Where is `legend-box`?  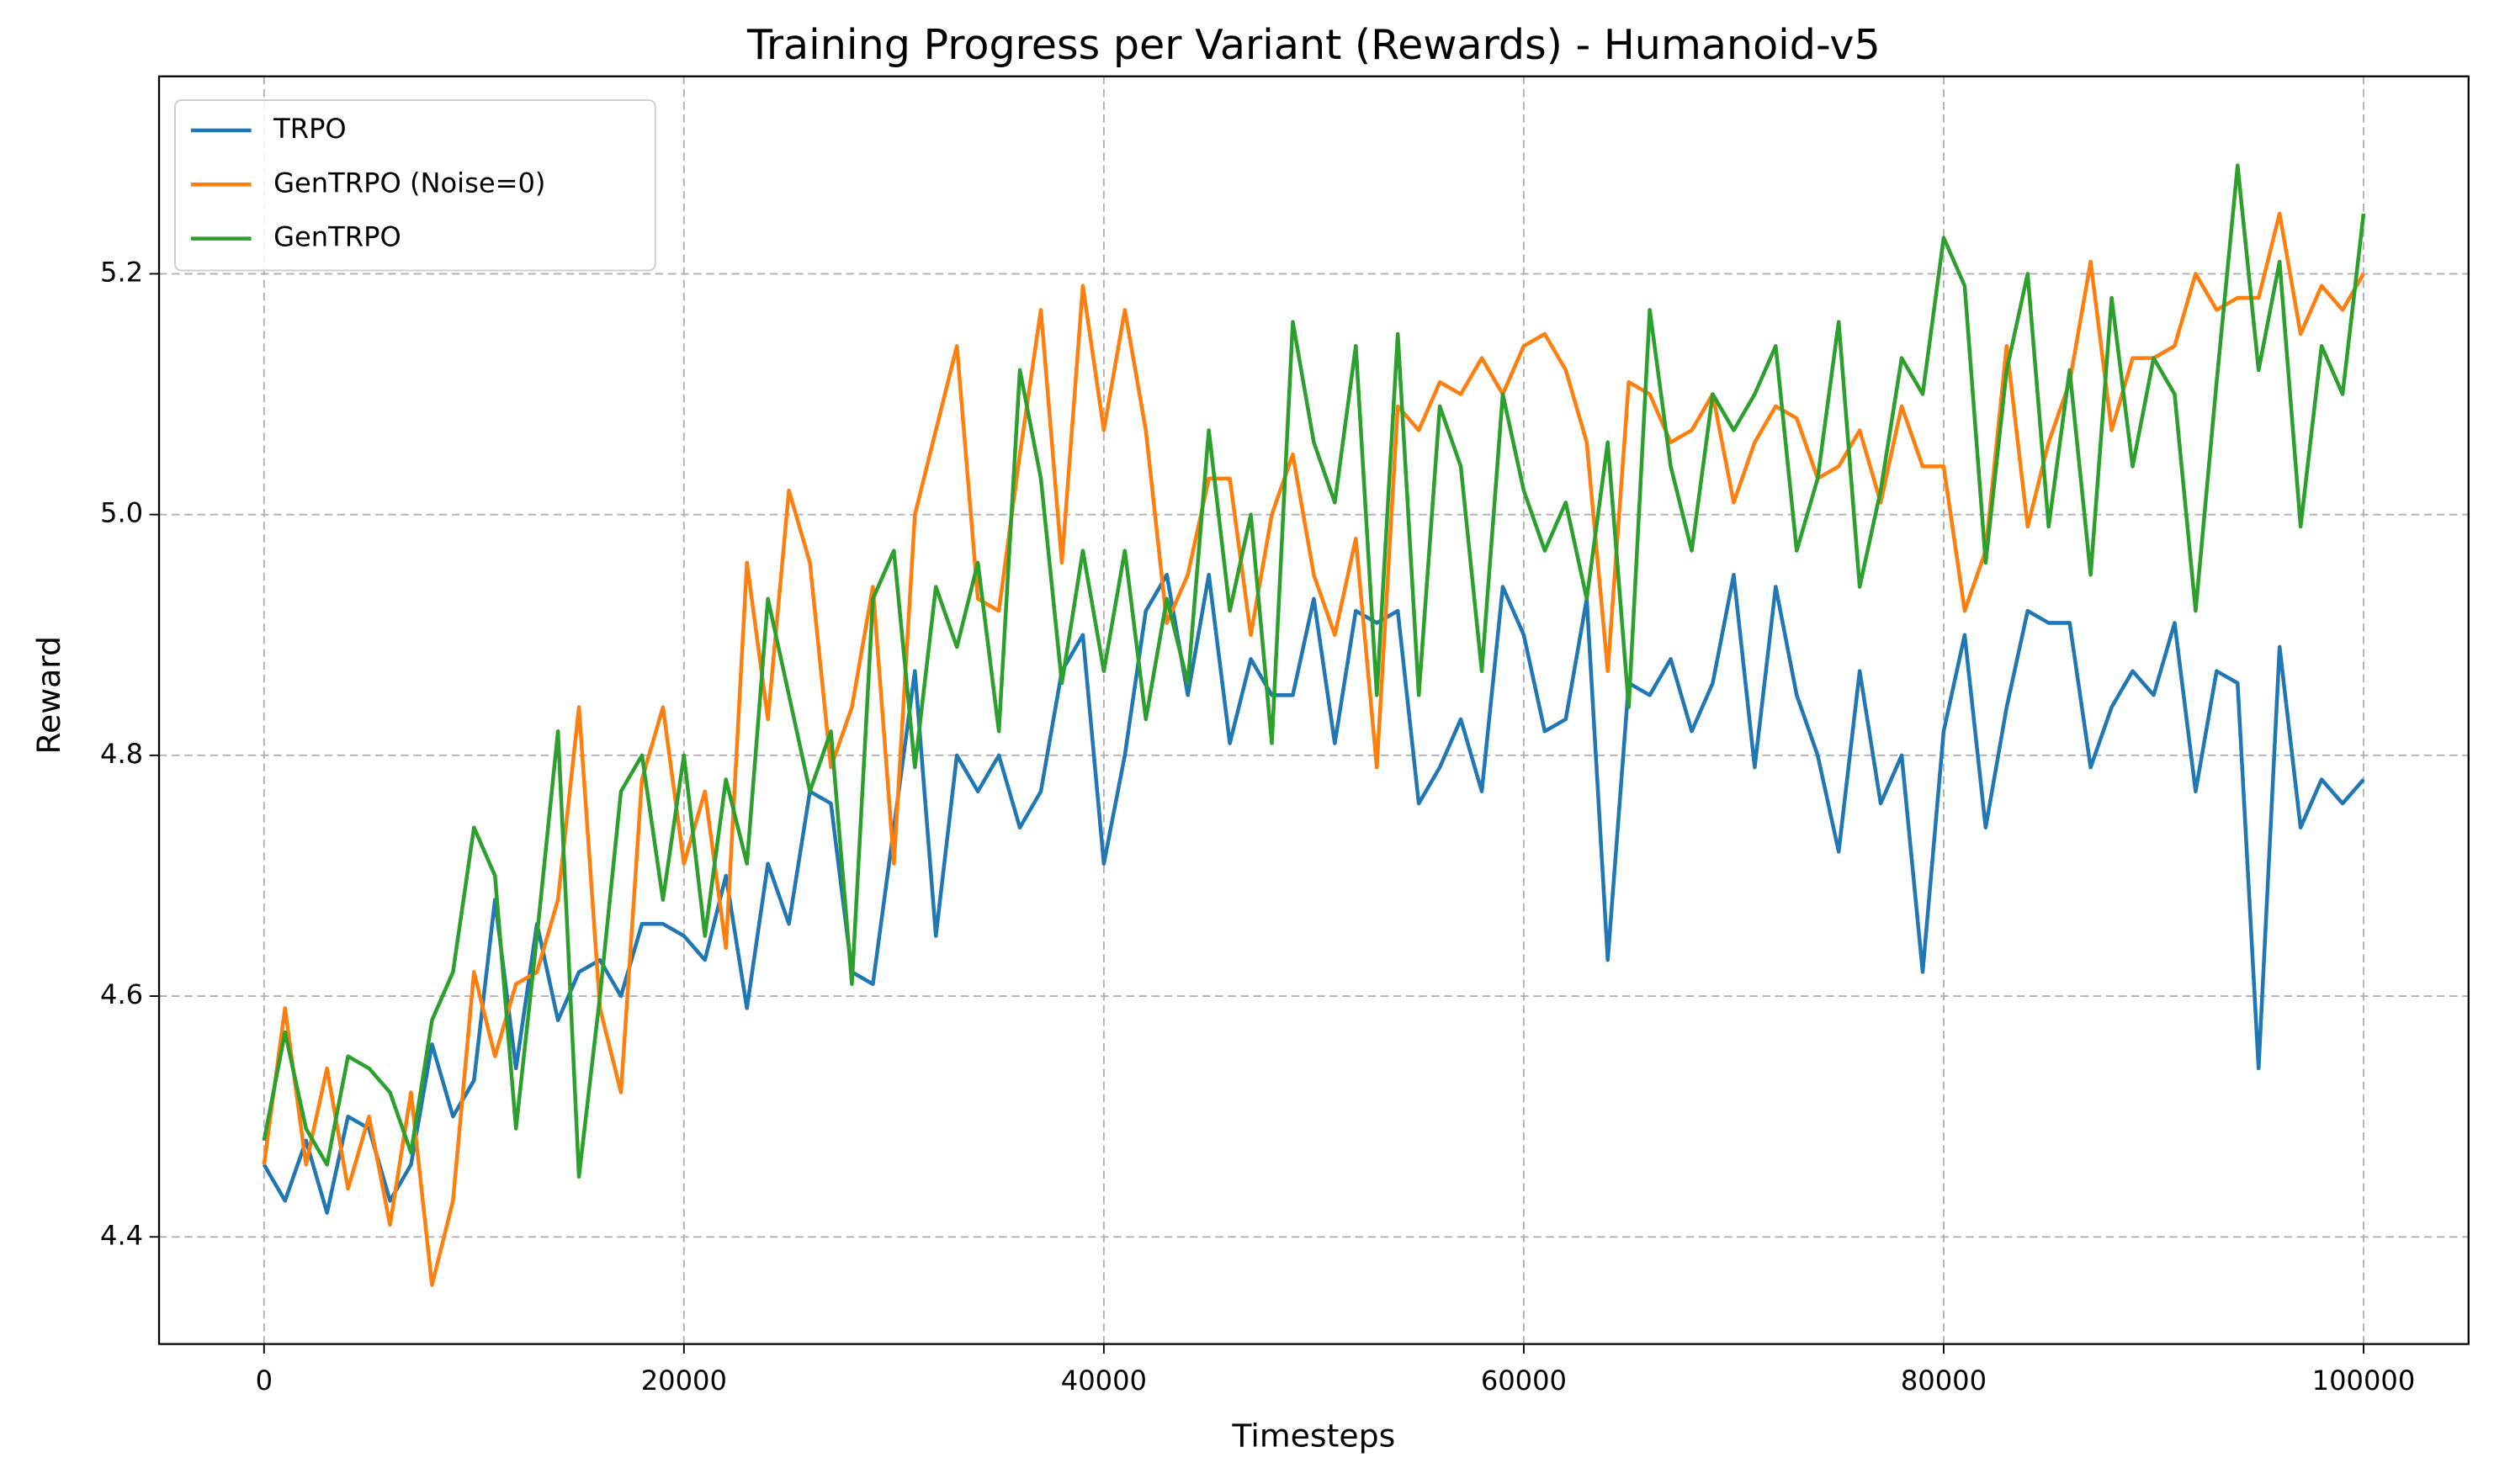
legend-box is located at coordinates (414, 185).